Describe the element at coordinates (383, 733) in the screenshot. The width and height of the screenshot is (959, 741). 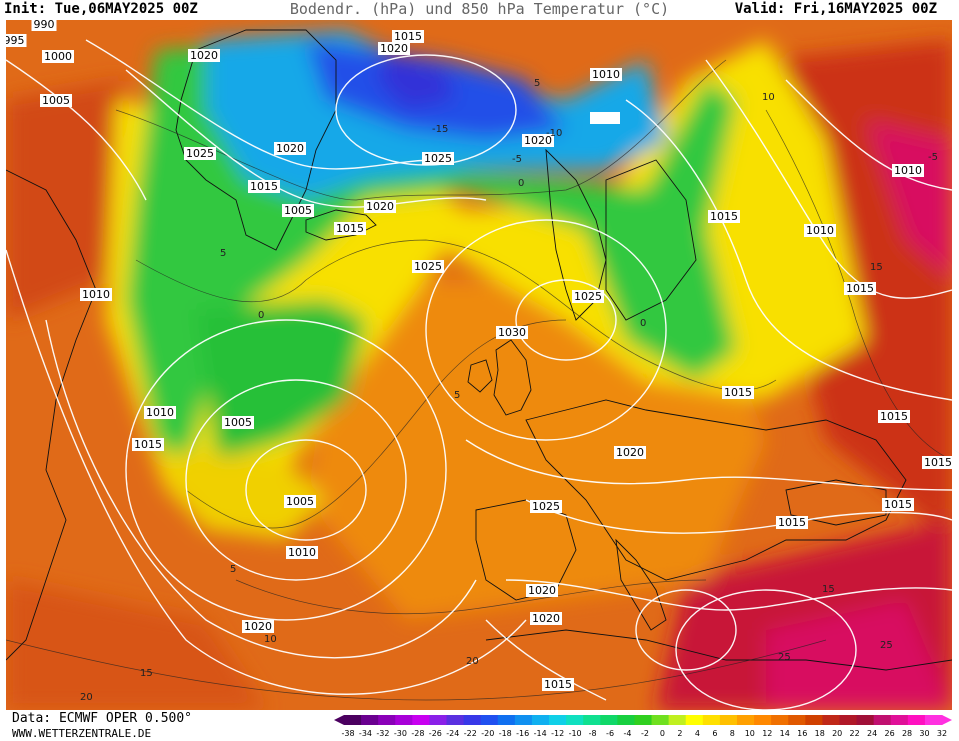
I see `colorbar-tick-label: -32` at that location.